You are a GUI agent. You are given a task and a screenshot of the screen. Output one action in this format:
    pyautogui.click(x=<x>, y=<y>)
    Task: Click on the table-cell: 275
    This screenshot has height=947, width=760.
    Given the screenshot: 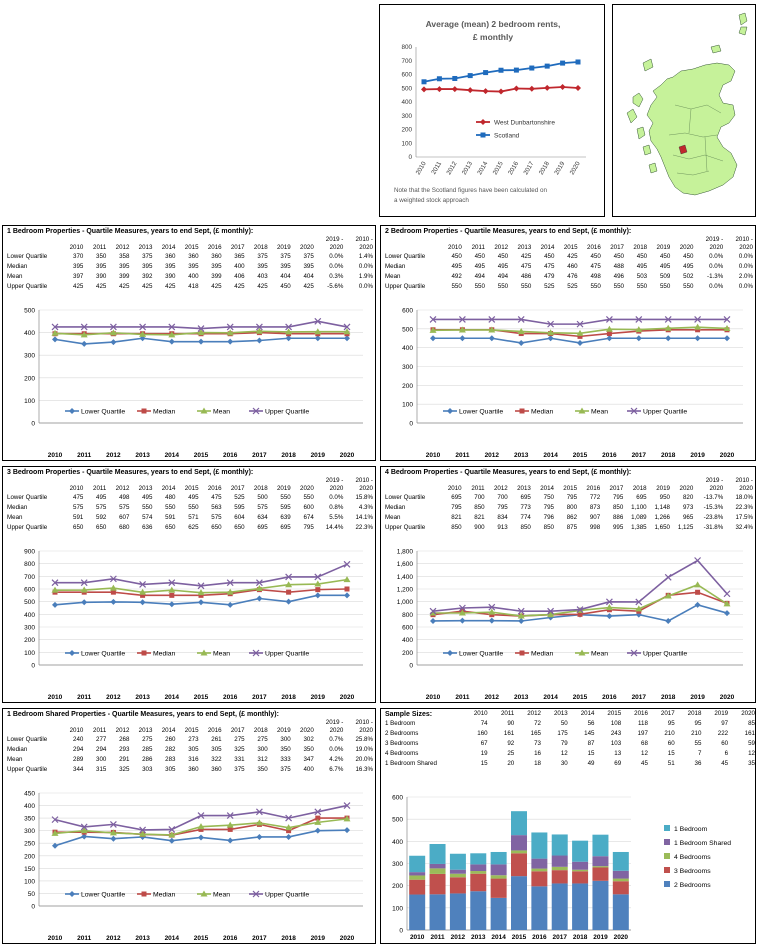 What is the action you would take?
    pyautogui.click(x=239, y=739)
    